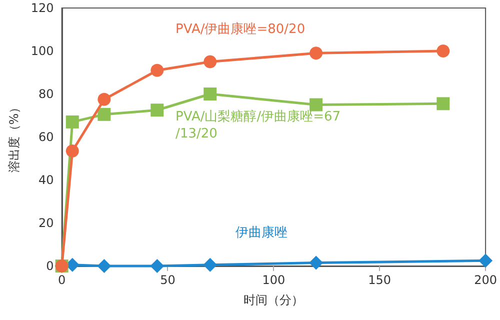 This screenshot has width=500, height=320. Describe the element at coordinates (50, 266) in the screenshot. I see `y-tick-label: 0` at that location.